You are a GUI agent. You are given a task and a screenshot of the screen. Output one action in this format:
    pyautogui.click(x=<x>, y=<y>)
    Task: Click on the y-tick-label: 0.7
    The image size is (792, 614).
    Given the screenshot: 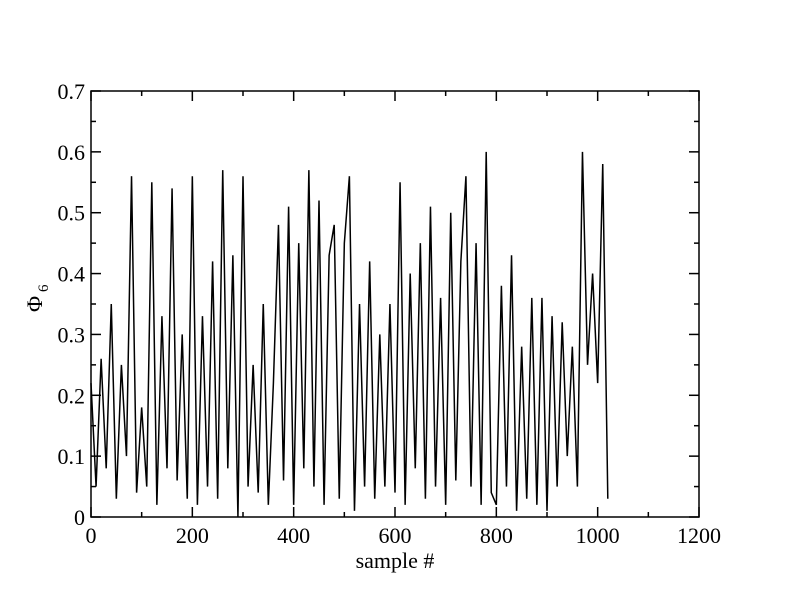 What is the action you would take?
    pyautogui.click(x=72, y=91)
    